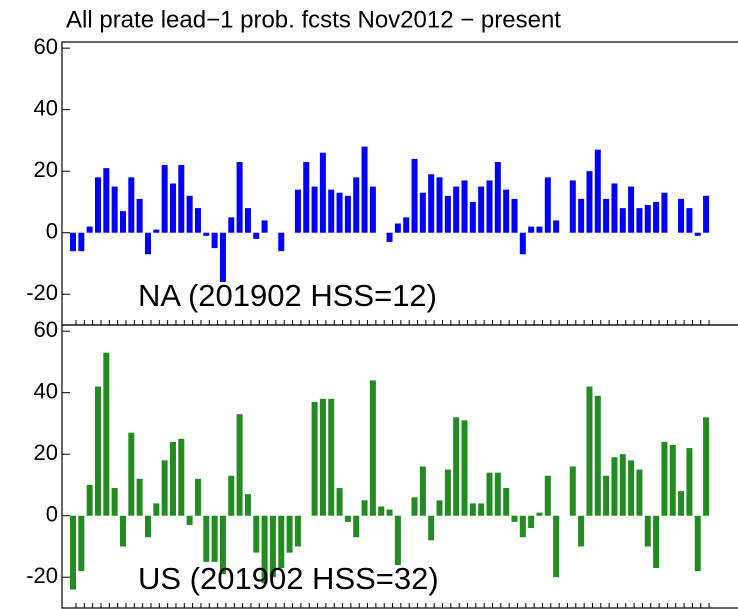  I want to click on panel-label: US (201902 HSS=32), so click(288, 578).